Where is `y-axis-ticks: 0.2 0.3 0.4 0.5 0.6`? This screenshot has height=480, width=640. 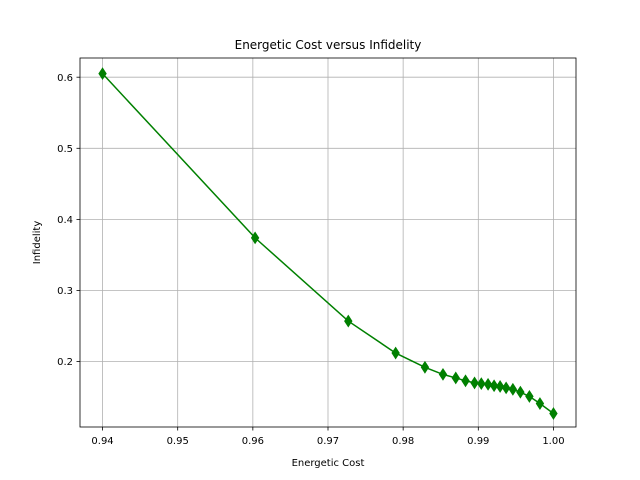 y-axis-ticks: 0.2 0.3 0.4 0.5 0.6 is located at coordinates (68, 220).